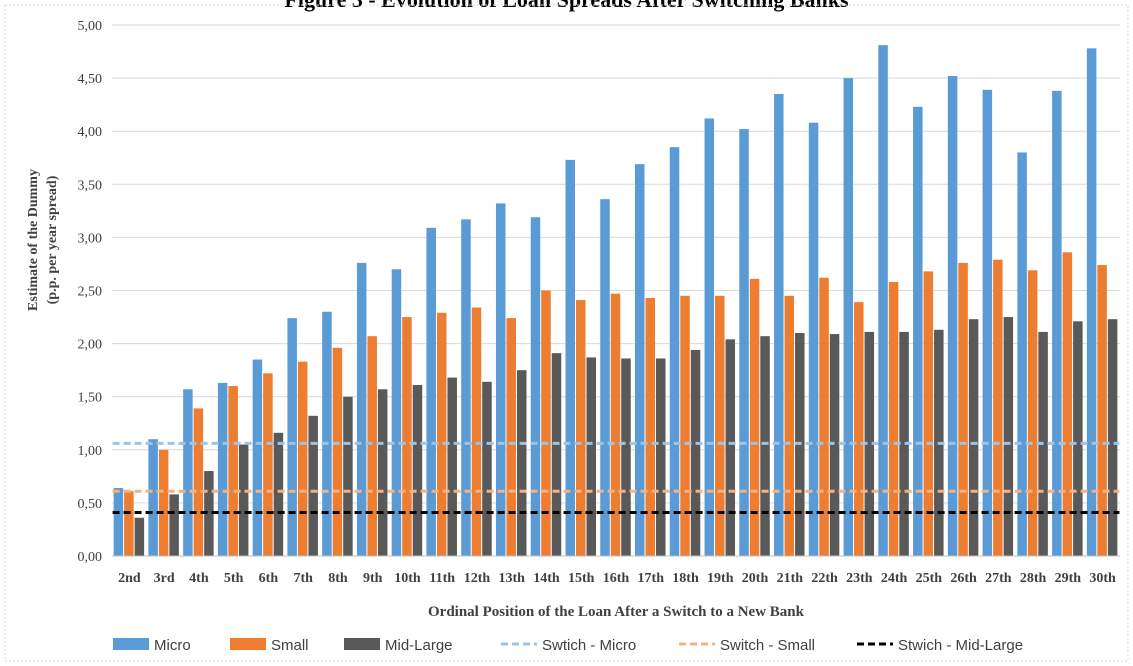 This screenshot has height=666, width=1133. Describe the element at coordinates (90, 504) in the screenshot. I see `y-tick-label: 0,50` at that location.